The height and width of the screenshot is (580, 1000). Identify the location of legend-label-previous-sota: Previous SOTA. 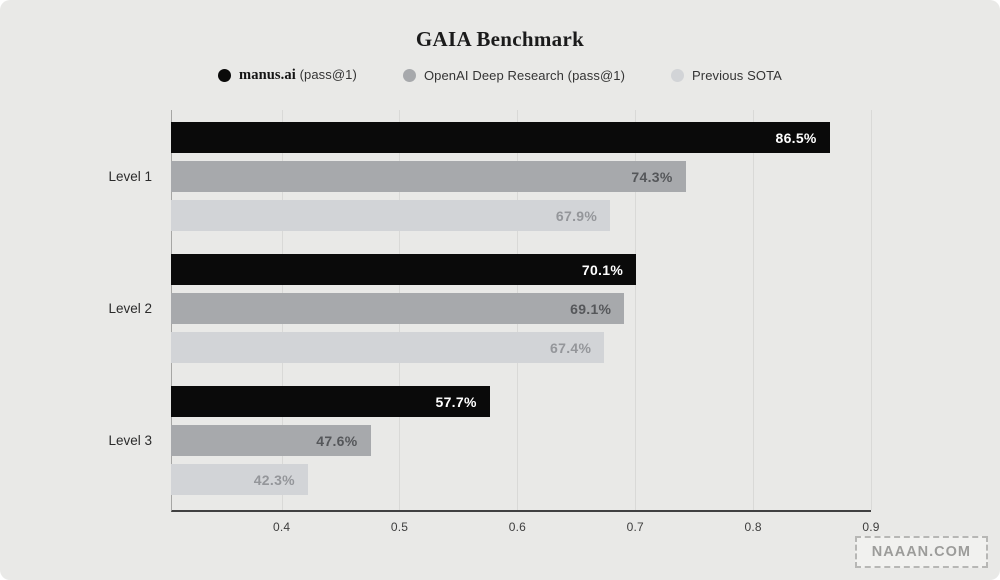
(737, 75).